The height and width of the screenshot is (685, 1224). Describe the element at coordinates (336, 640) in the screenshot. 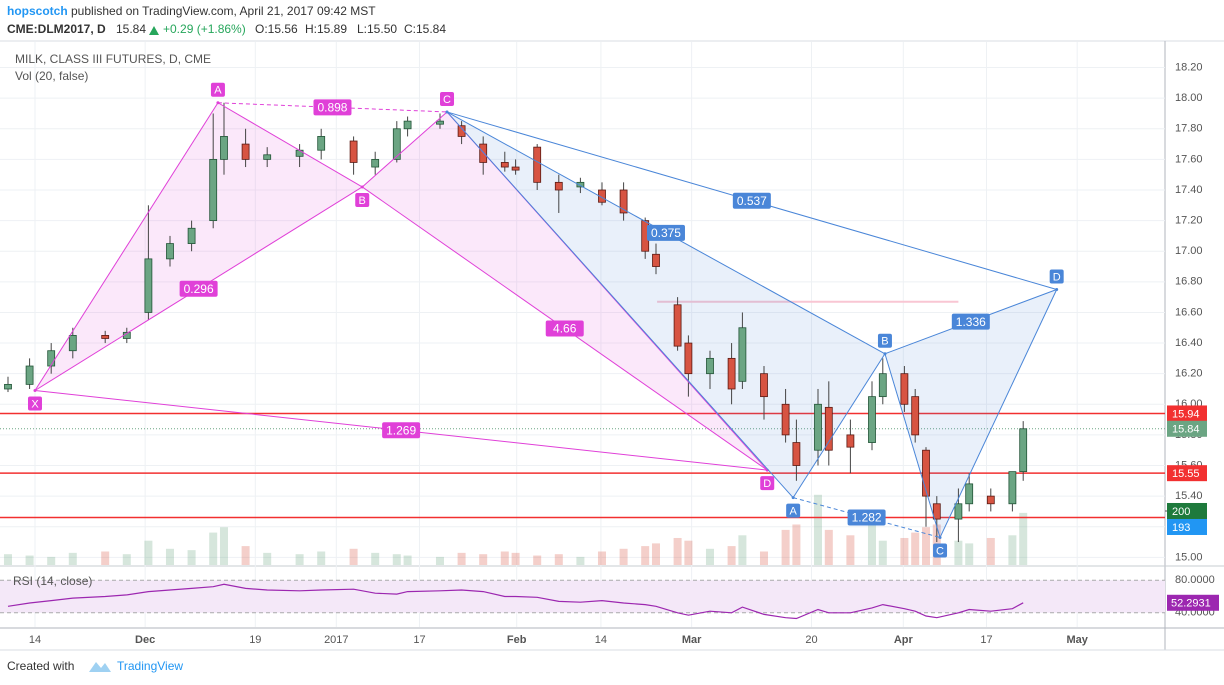

I see `x-tick-label: 2017` at that location.